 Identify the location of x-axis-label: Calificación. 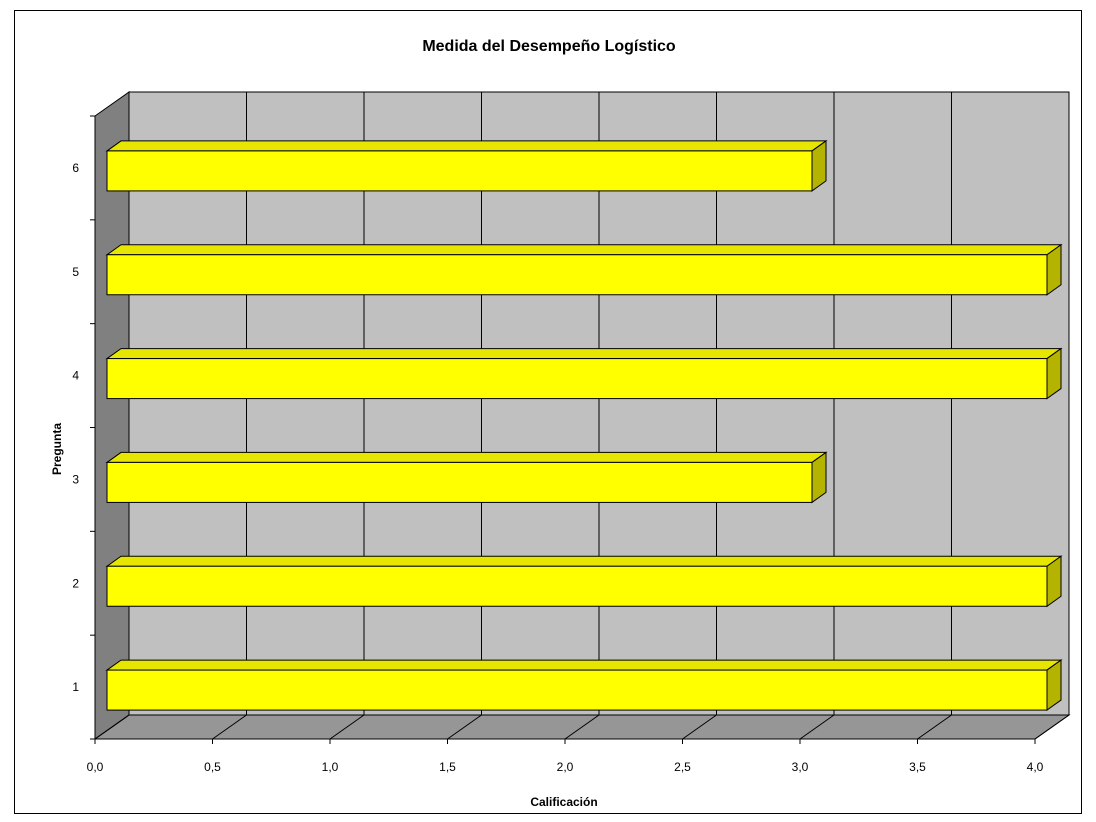
(563, 802).